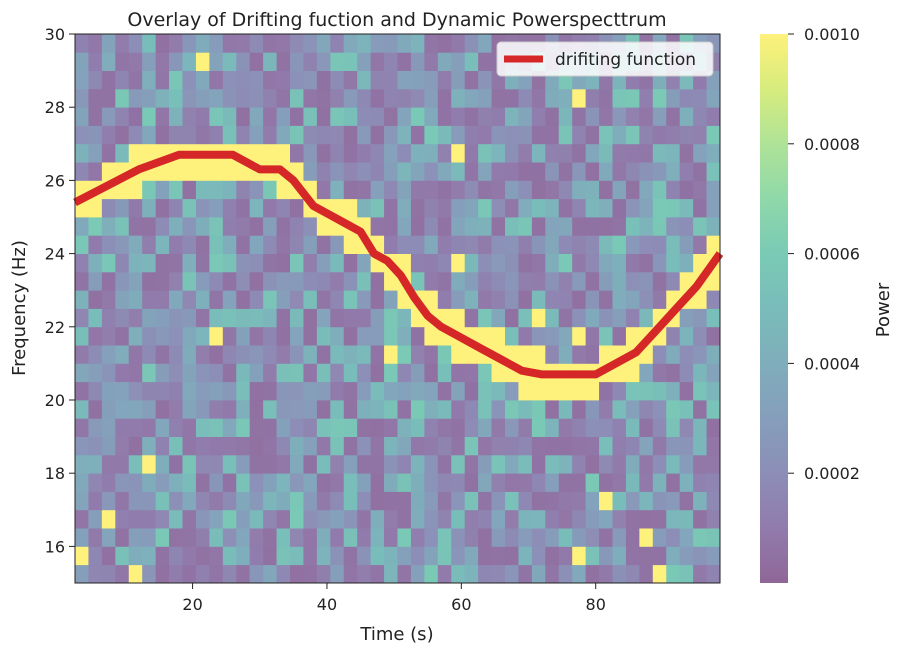 Image resolution: width=901 pixels, height=654 pixels. What do you see at coordinates (55, 327) in the screenshot?
I see `y-tick-label: 22` at bounding box center [55, 327].